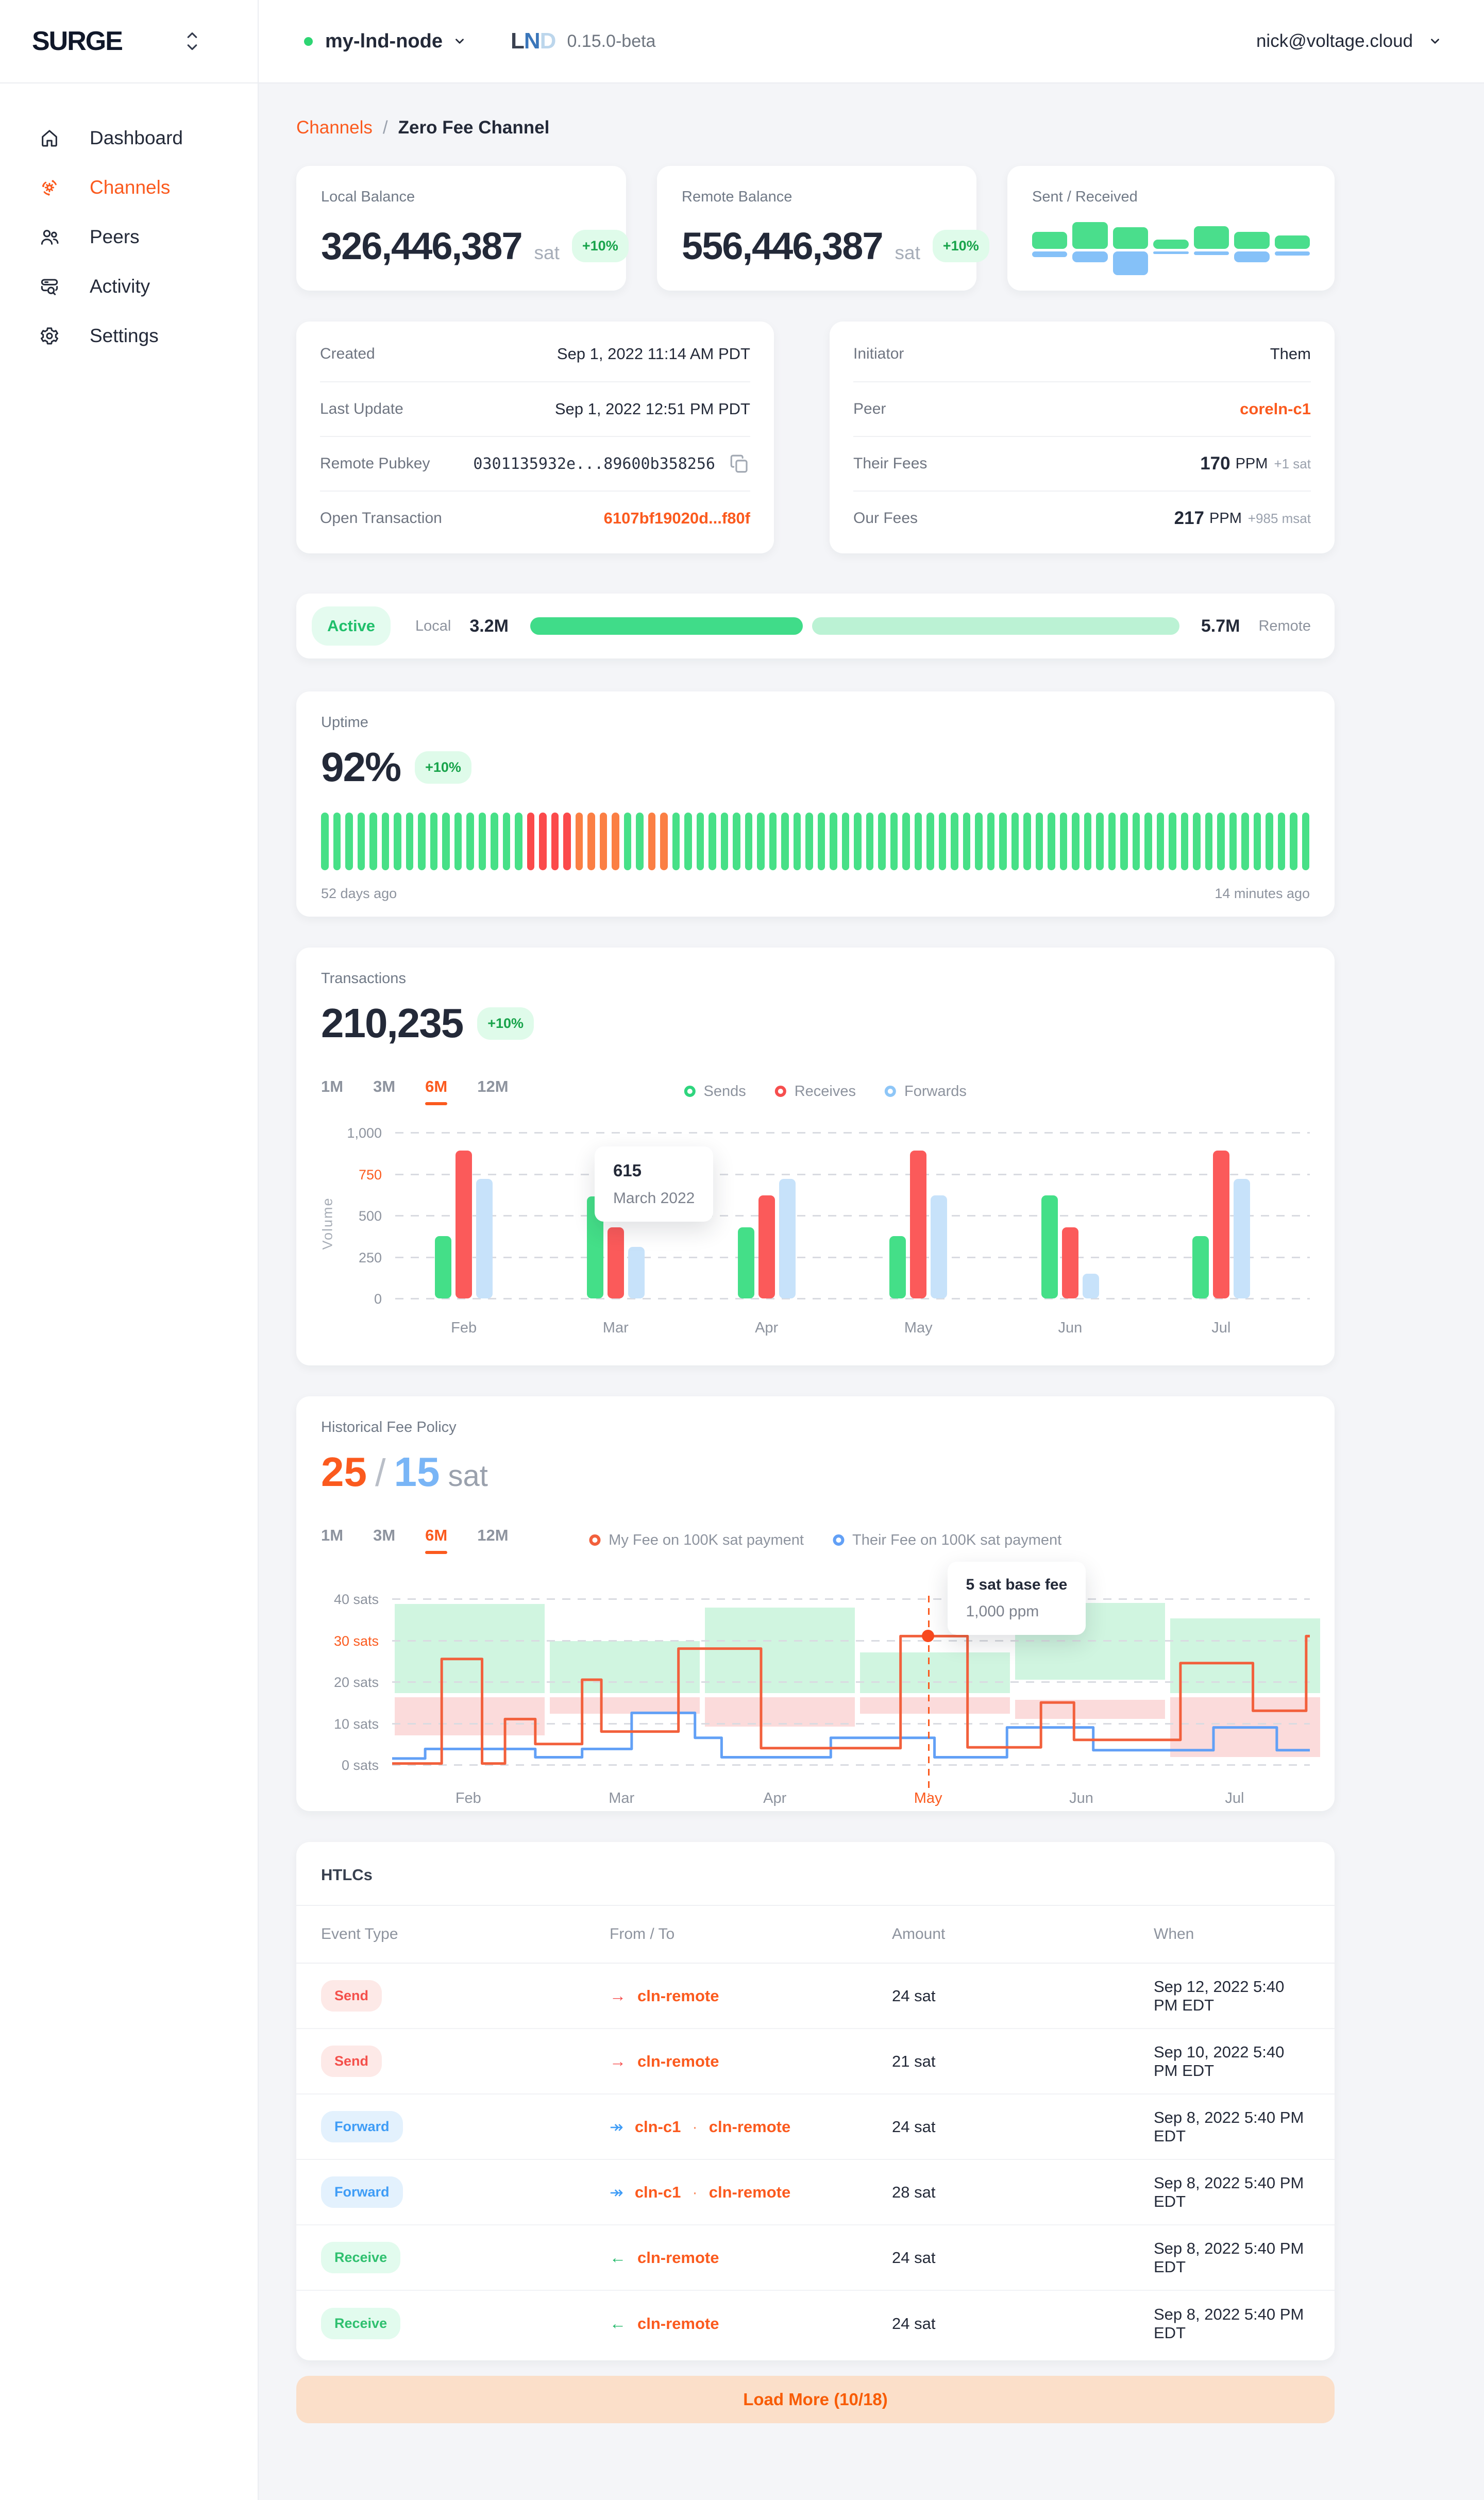  What do you see at coordinates (443, 767) in the screenshot?
I see `uptime-delta-badge: +10%` at bounding box center [443, 767].